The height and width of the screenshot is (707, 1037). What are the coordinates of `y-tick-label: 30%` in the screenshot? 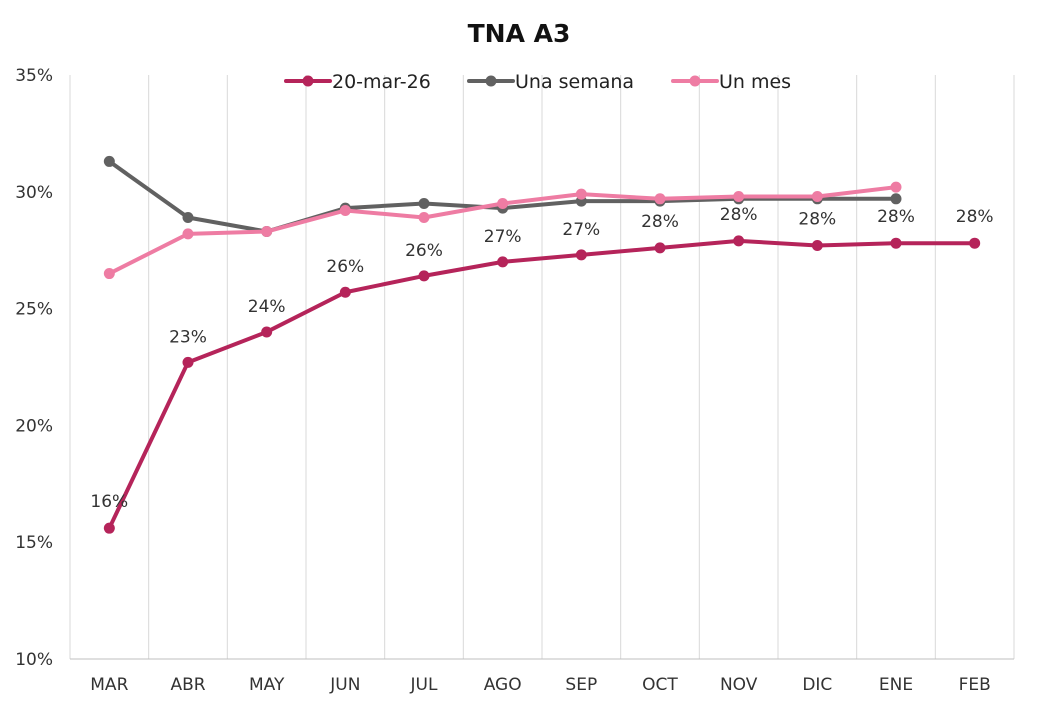 It's located at (34, 193).